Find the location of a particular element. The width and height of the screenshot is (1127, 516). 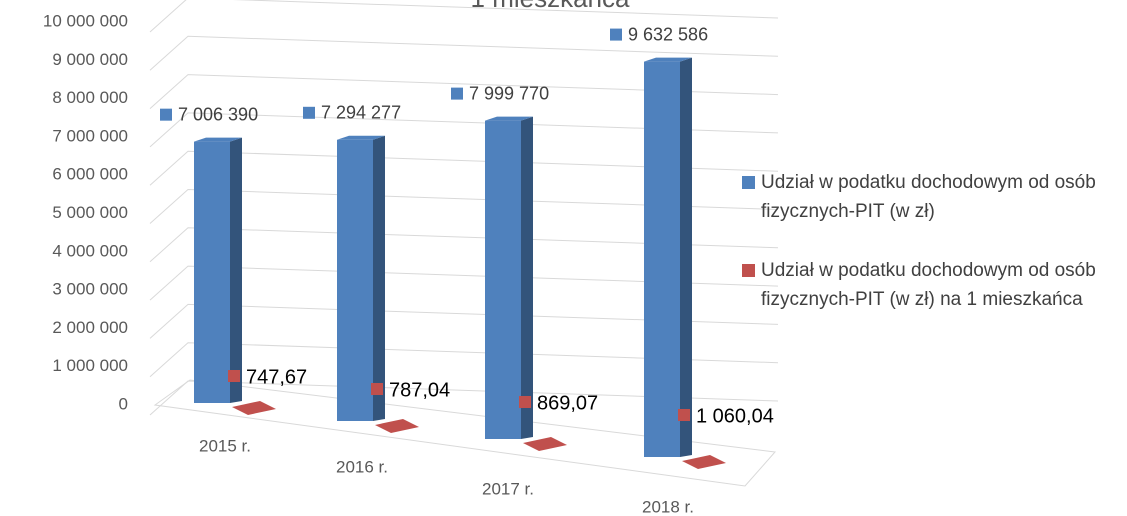

y-tick-label: 5 000 000 is located at coordinates (90, 212).